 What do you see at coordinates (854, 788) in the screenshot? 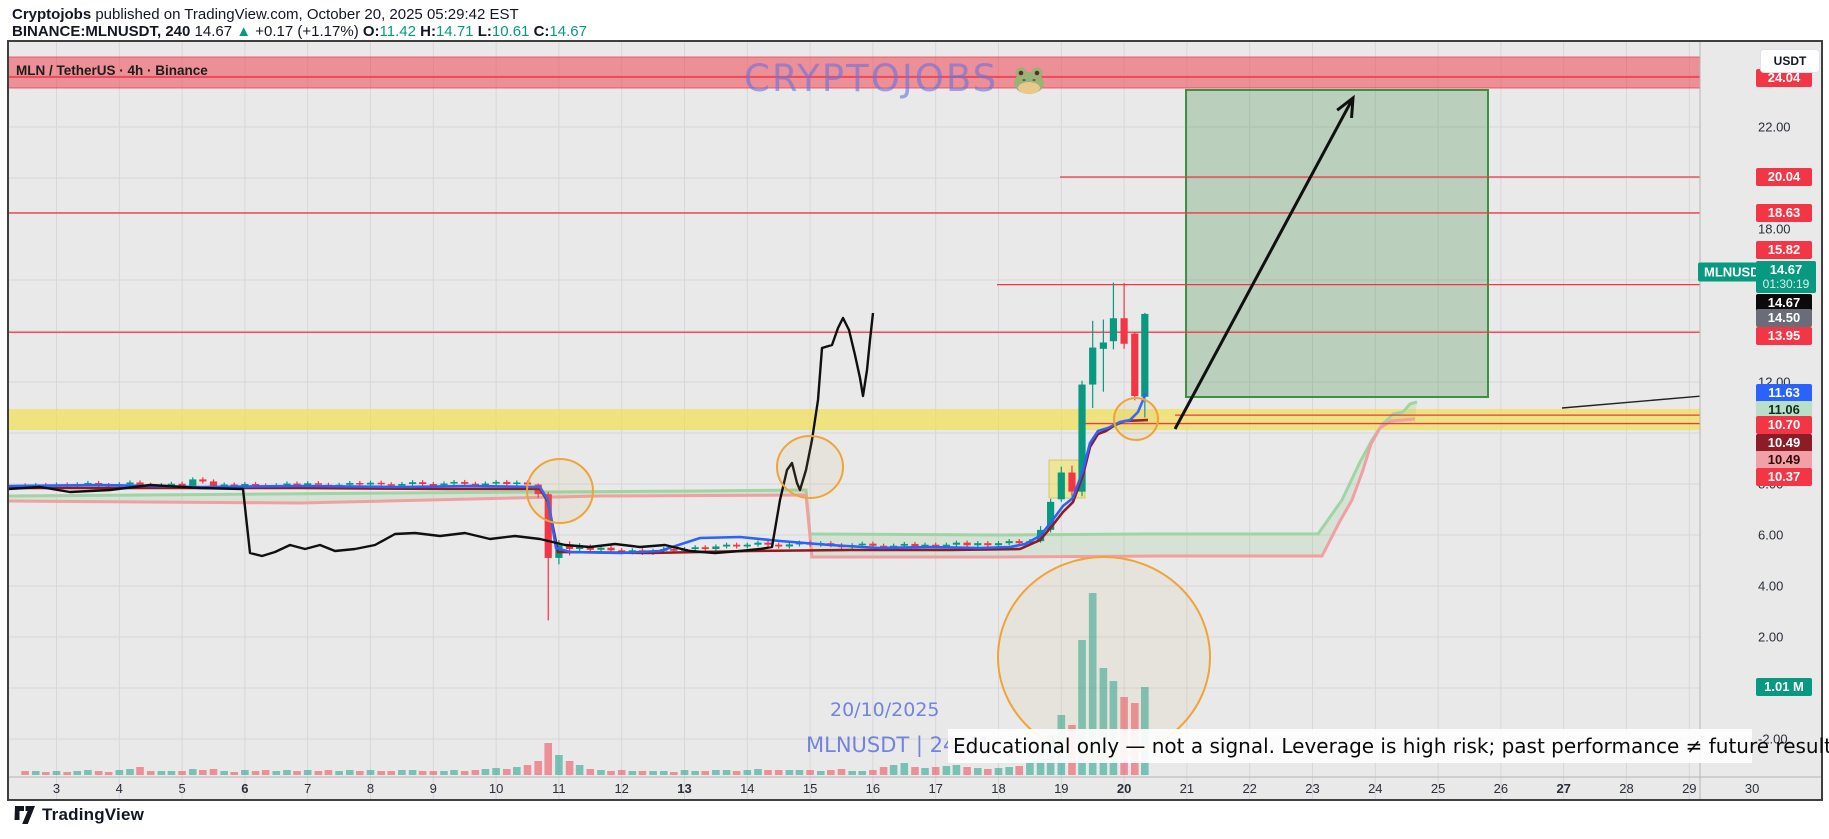
I see `time-axis-pane` at bounding box center [854, 788].